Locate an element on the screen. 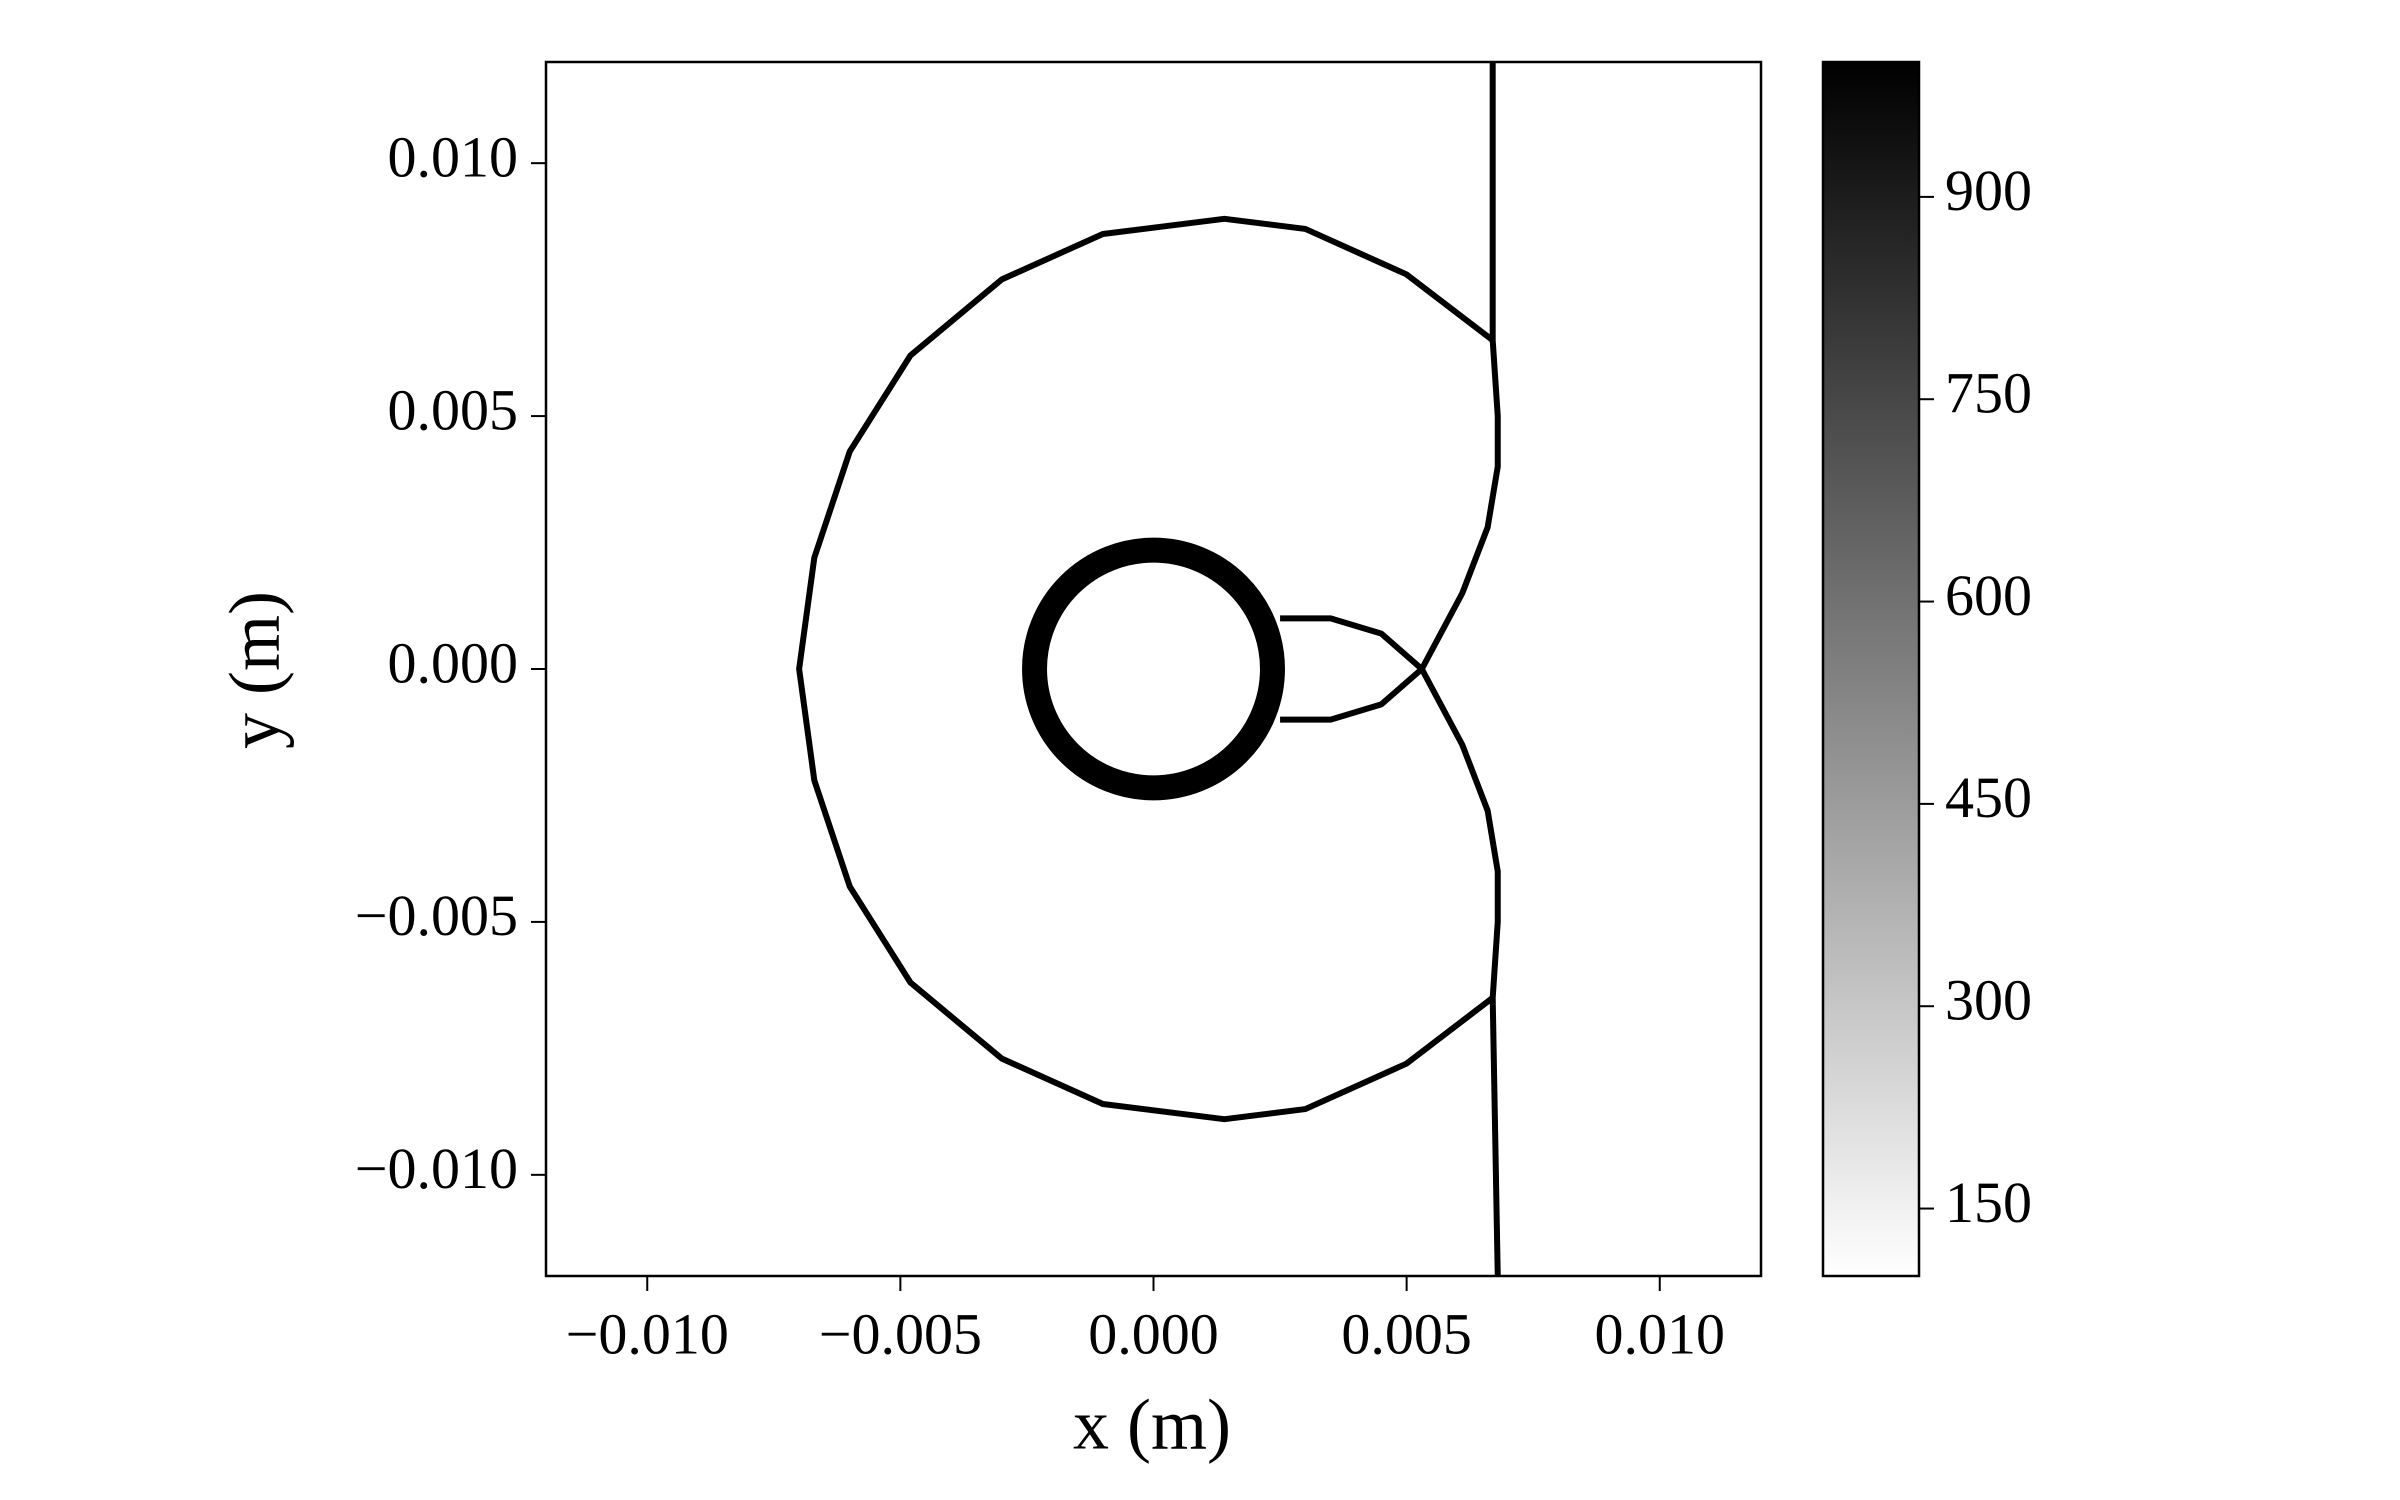  x-tick-label: 0.005 is located at coordinates (1406, 1333).